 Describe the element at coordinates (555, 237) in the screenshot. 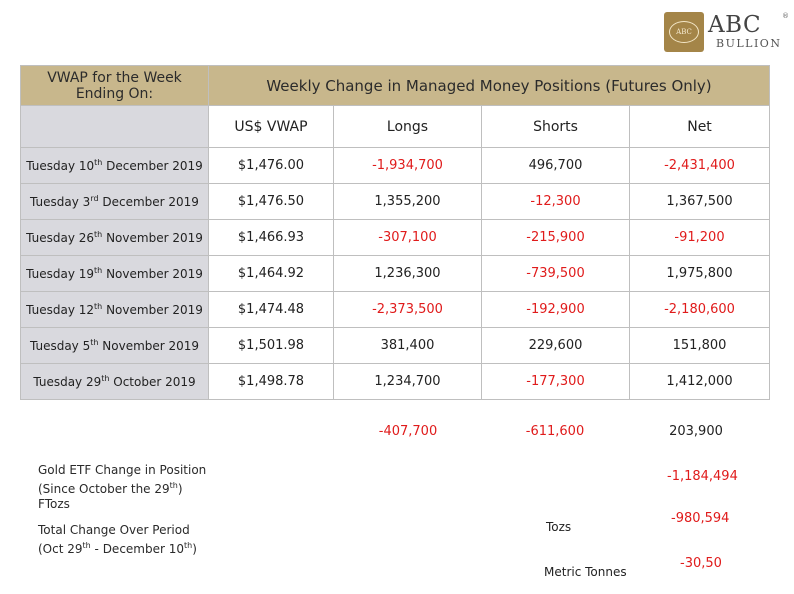

I see `row-shorts-cell: -215,900` at that location.